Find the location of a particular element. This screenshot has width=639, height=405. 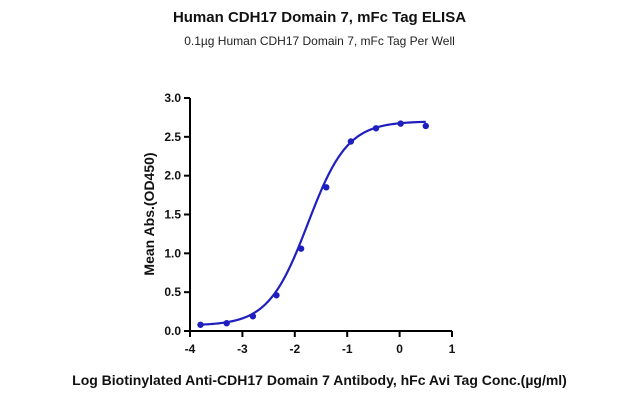

y-tick-label: 2.0 is located at coordinates (172, 176).